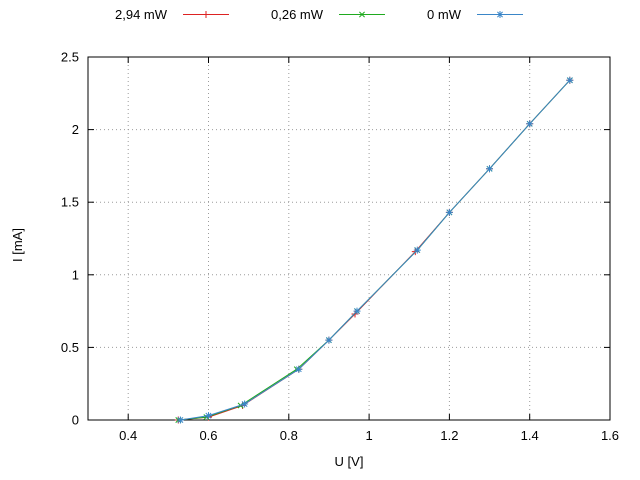 The height and width of the screenshot is (480, 640). Describe the element at coordinates (70, 57) in the screenshot. I see `svg-text: 2.5` at that location.